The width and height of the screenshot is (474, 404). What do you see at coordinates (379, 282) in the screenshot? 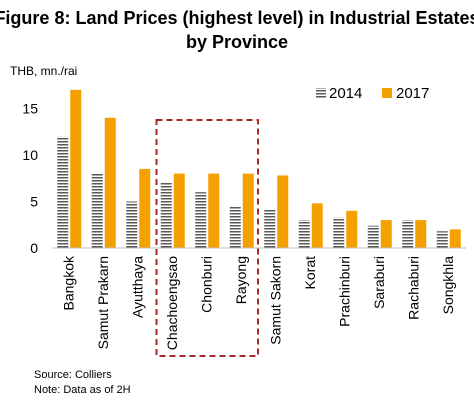
I see `x-tick-label: Saraburi` at bounding box center [379, 282].